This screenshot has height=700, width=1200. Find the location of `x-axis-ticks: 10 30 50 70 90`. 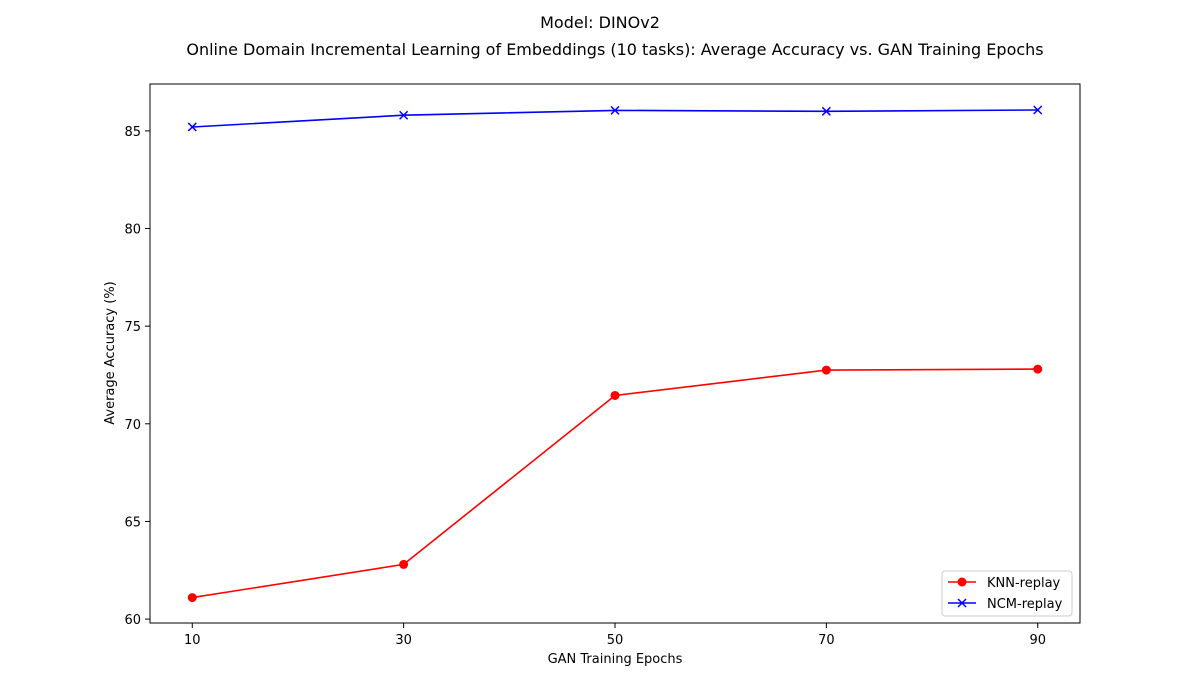

x-axis-ticks: 10 30 50 70 90 is located at coordinates (615, 635).